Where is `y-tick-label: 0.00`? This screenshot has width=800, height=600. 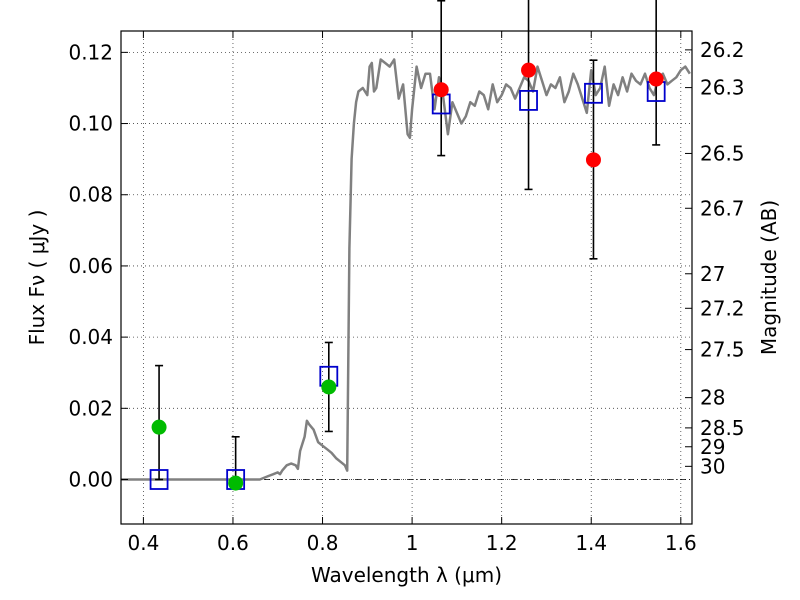 y-tick-label: 0.00 is located at coordinates (90, 480).